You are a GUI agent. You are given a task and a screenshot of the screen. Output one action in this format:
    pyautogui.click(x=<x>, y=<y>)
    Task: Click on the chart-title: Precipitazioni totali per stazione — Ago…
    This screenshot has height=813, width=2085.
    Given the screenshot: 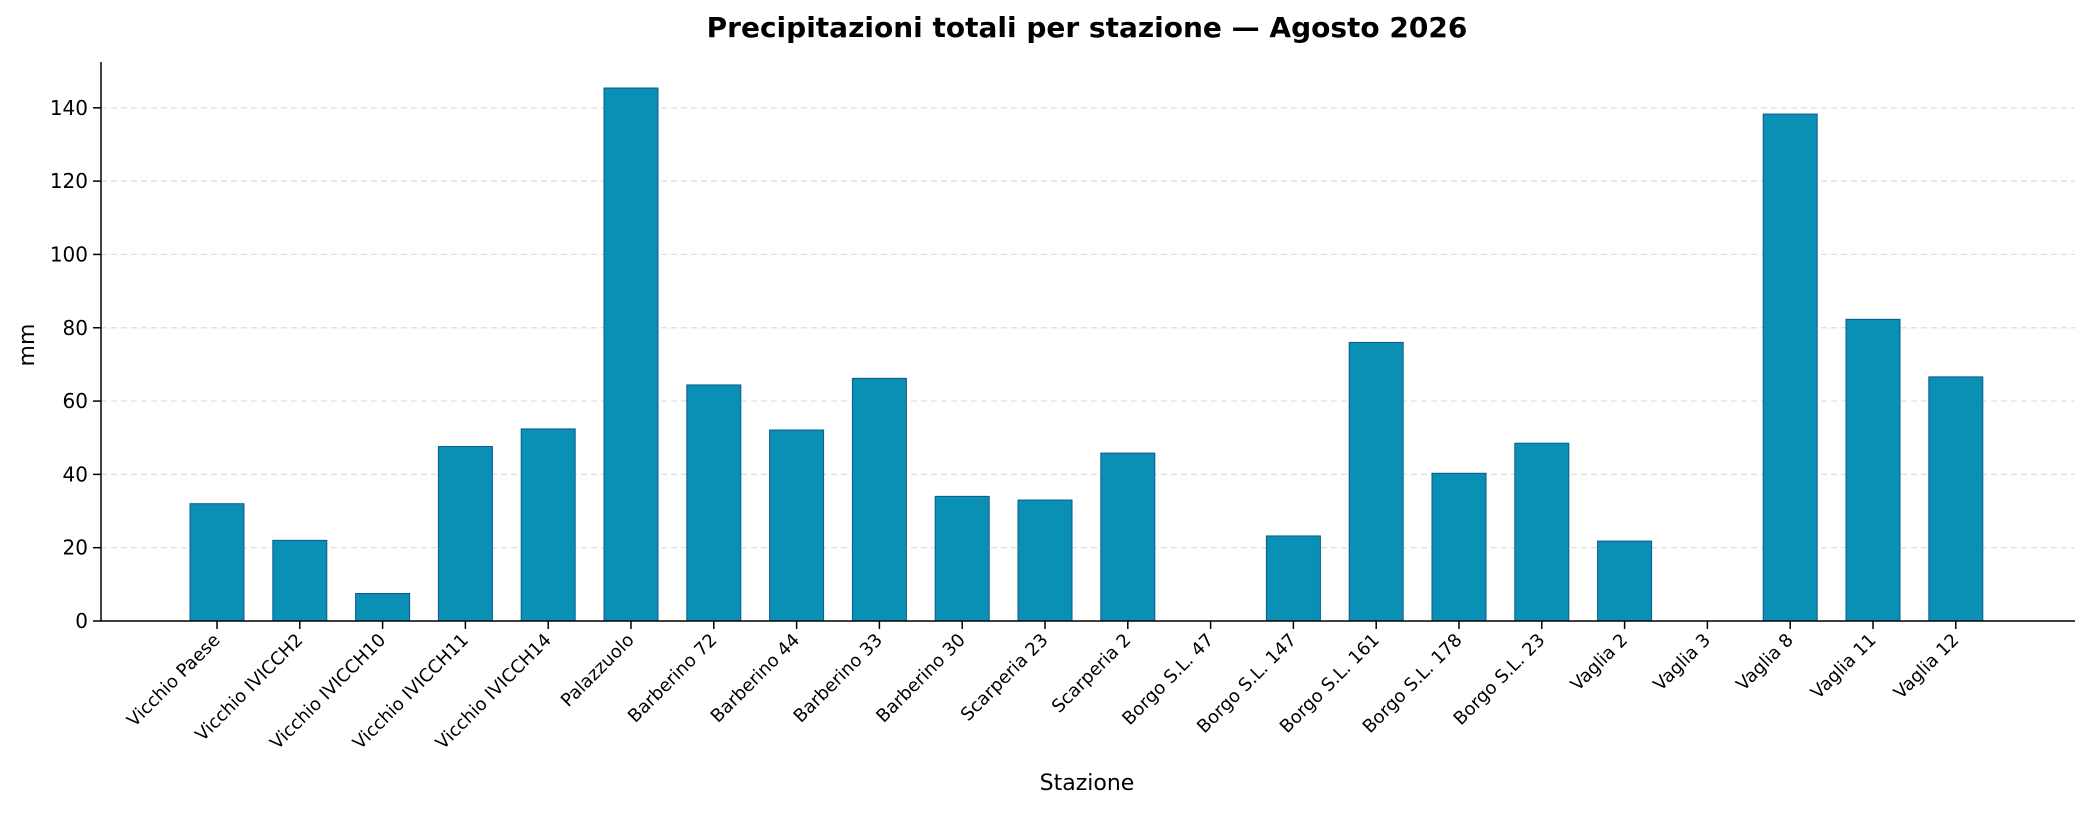 What is the action you would take?
    pyautogui.click(x=1087, y=27)
    